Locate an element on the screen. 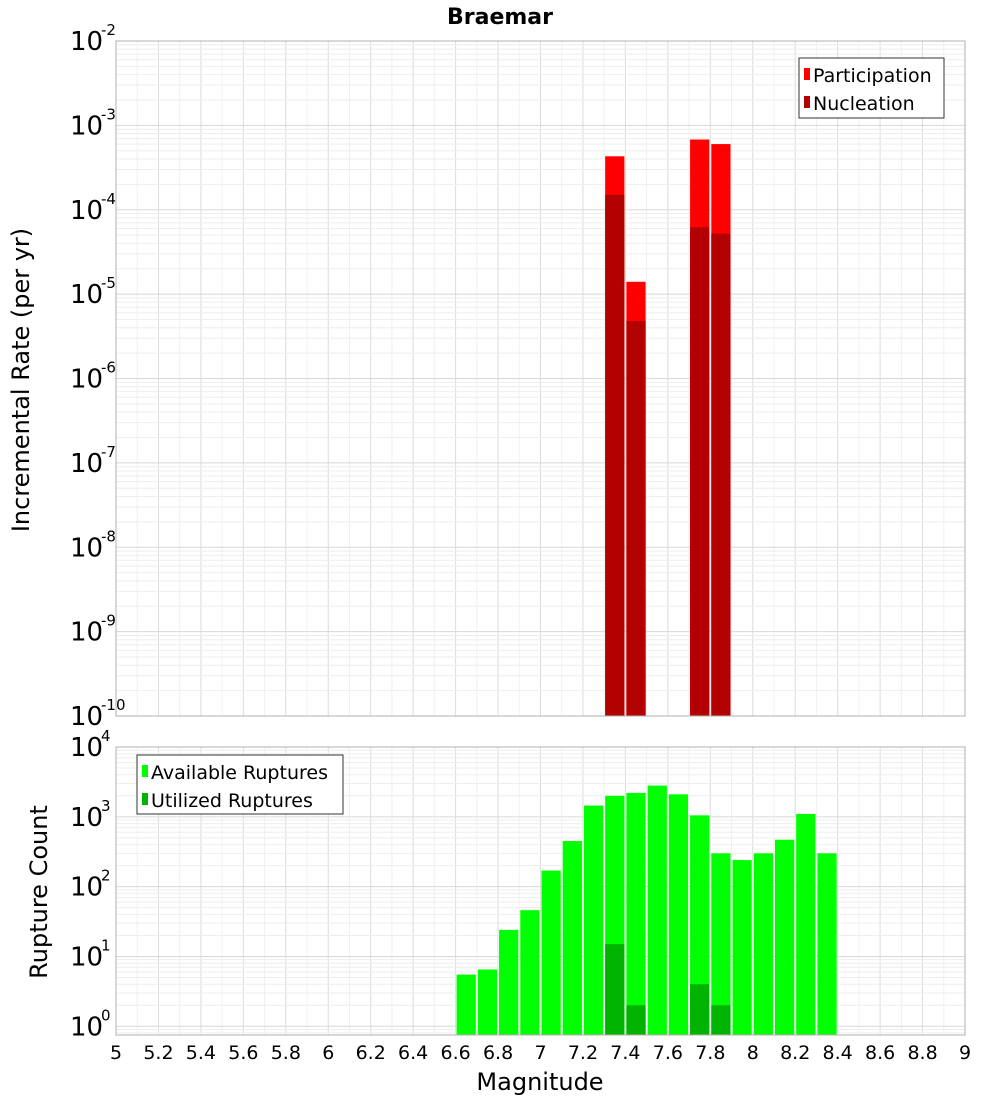 The height and width of the screenshot is (1100, 1000). y-tick-exponent: -3 is located at coordinates (108, 114).